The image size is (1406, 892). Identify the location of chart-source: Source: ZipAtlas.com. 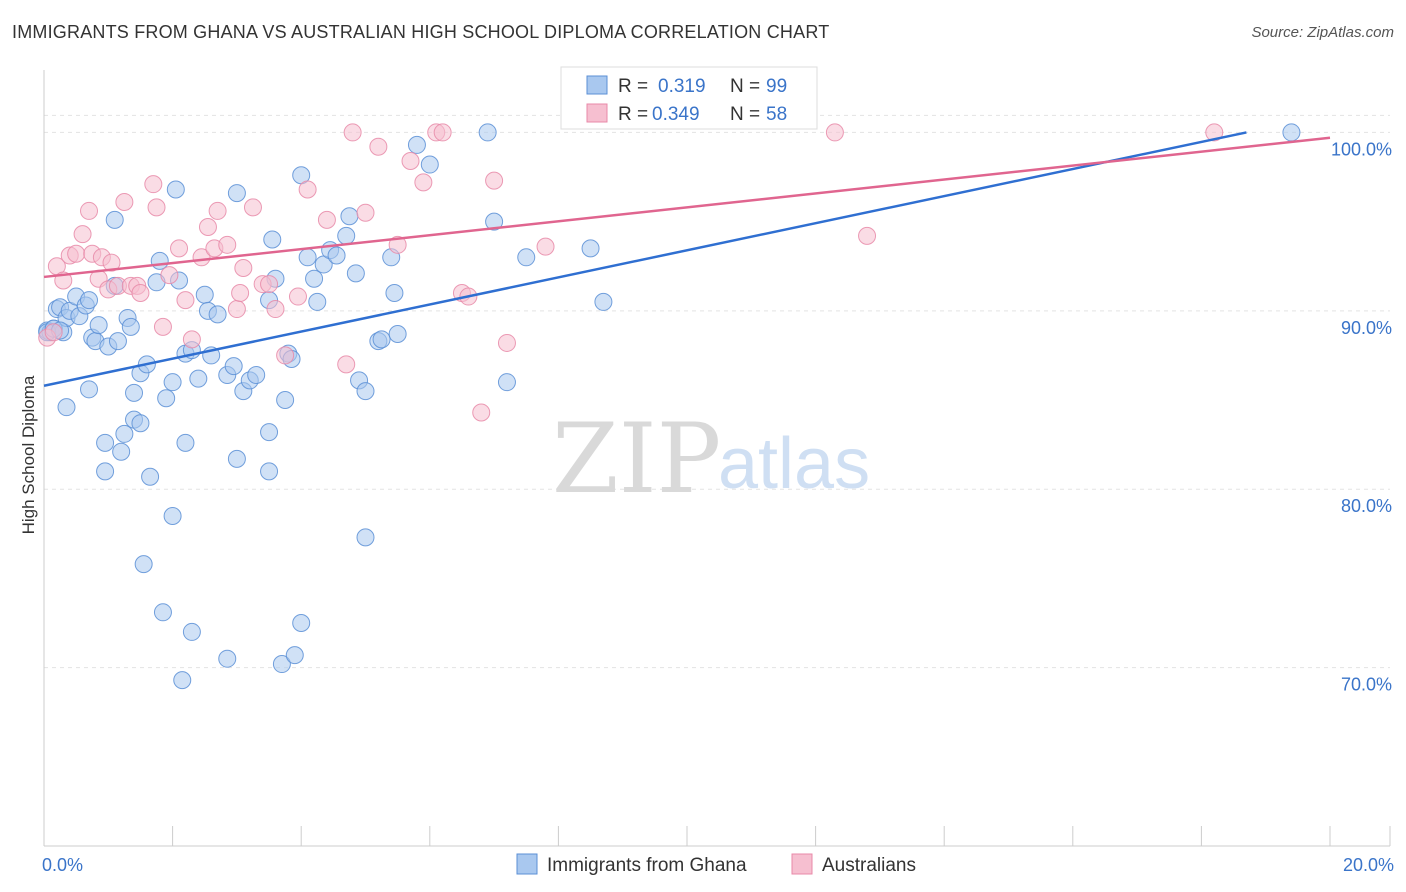
(1322, 32).